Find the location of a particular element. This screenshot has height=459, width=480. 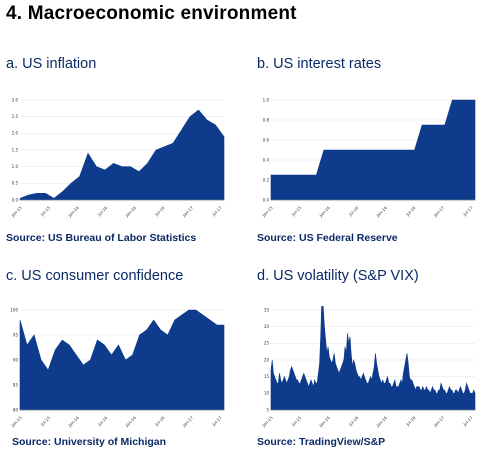

y-tick-label: 0.5 is located at coordinates (15, 183).